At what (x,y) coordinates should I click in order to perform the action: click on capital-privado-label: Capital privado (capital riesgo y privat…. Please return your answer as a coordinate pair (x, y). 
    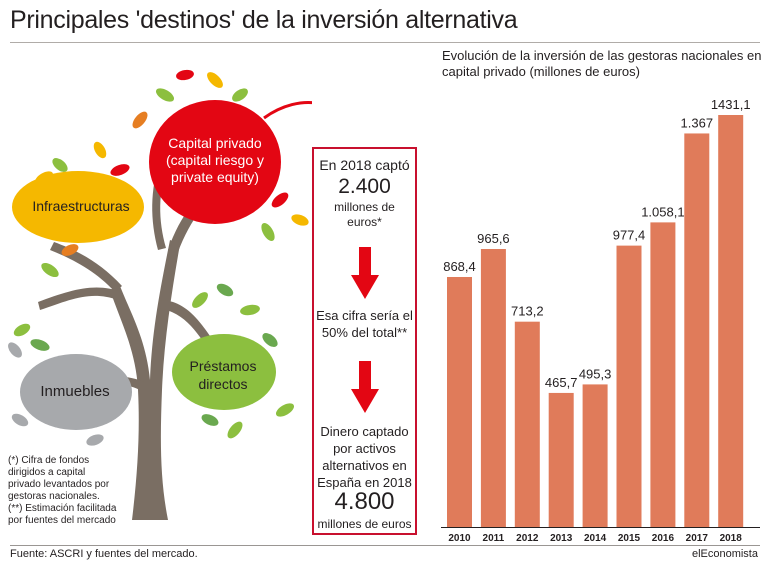
    Looking at the image, I should click on (215, 160).